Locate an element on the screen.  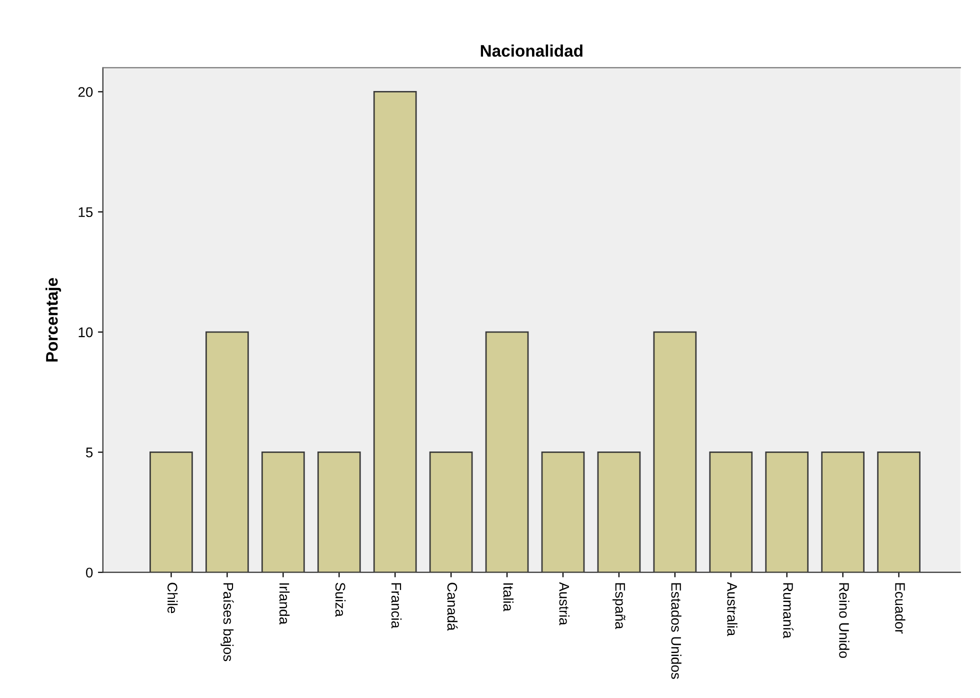
y-tick-label: 15 is located at coordinates (85, 212).